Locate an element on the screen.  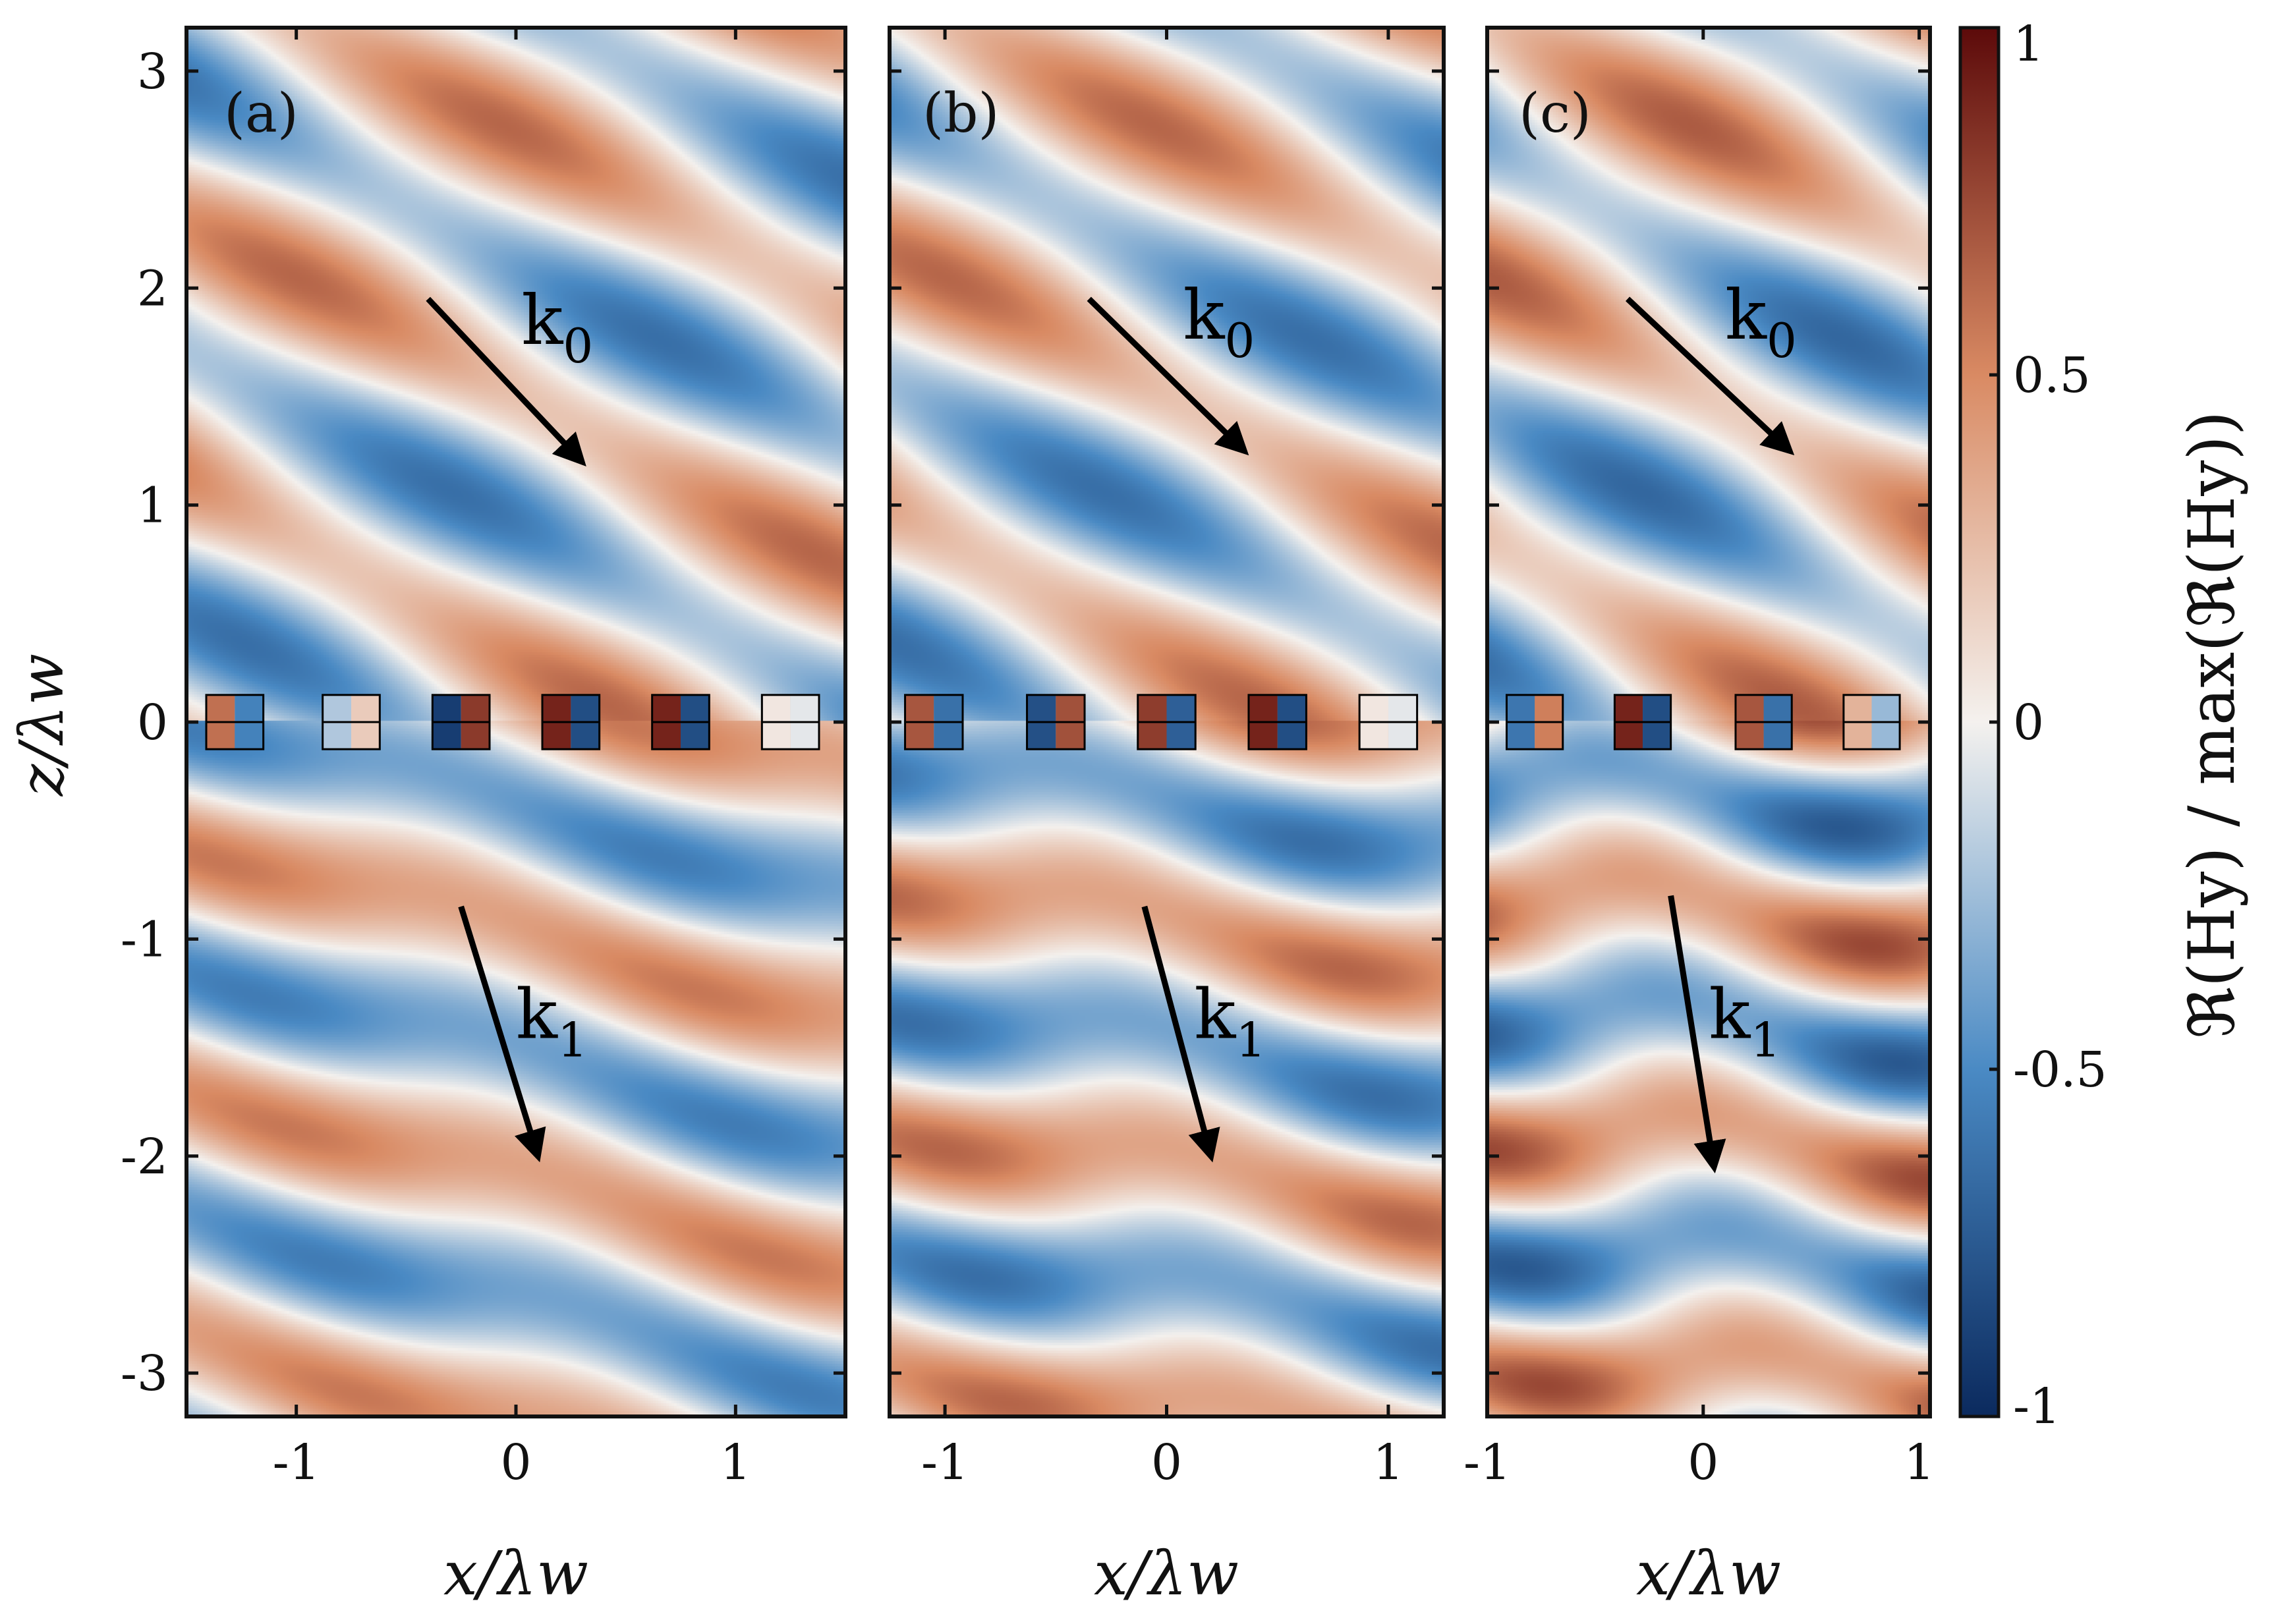
colorbar-tick-label: -1 is located at coordinates (2036, 1406).